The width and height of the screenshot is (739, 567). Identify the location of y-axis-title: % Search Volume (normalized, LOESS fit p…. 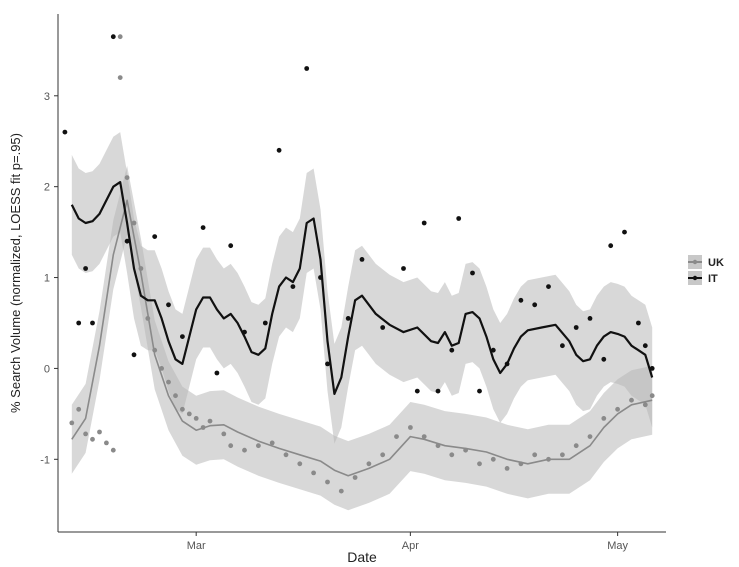
(15, 273).